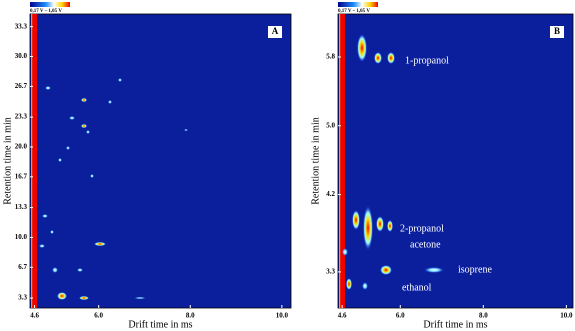 The width and height of the screenshot is (575, 331). I want to click on y-tick-label: 5.8, so click(330, 57).